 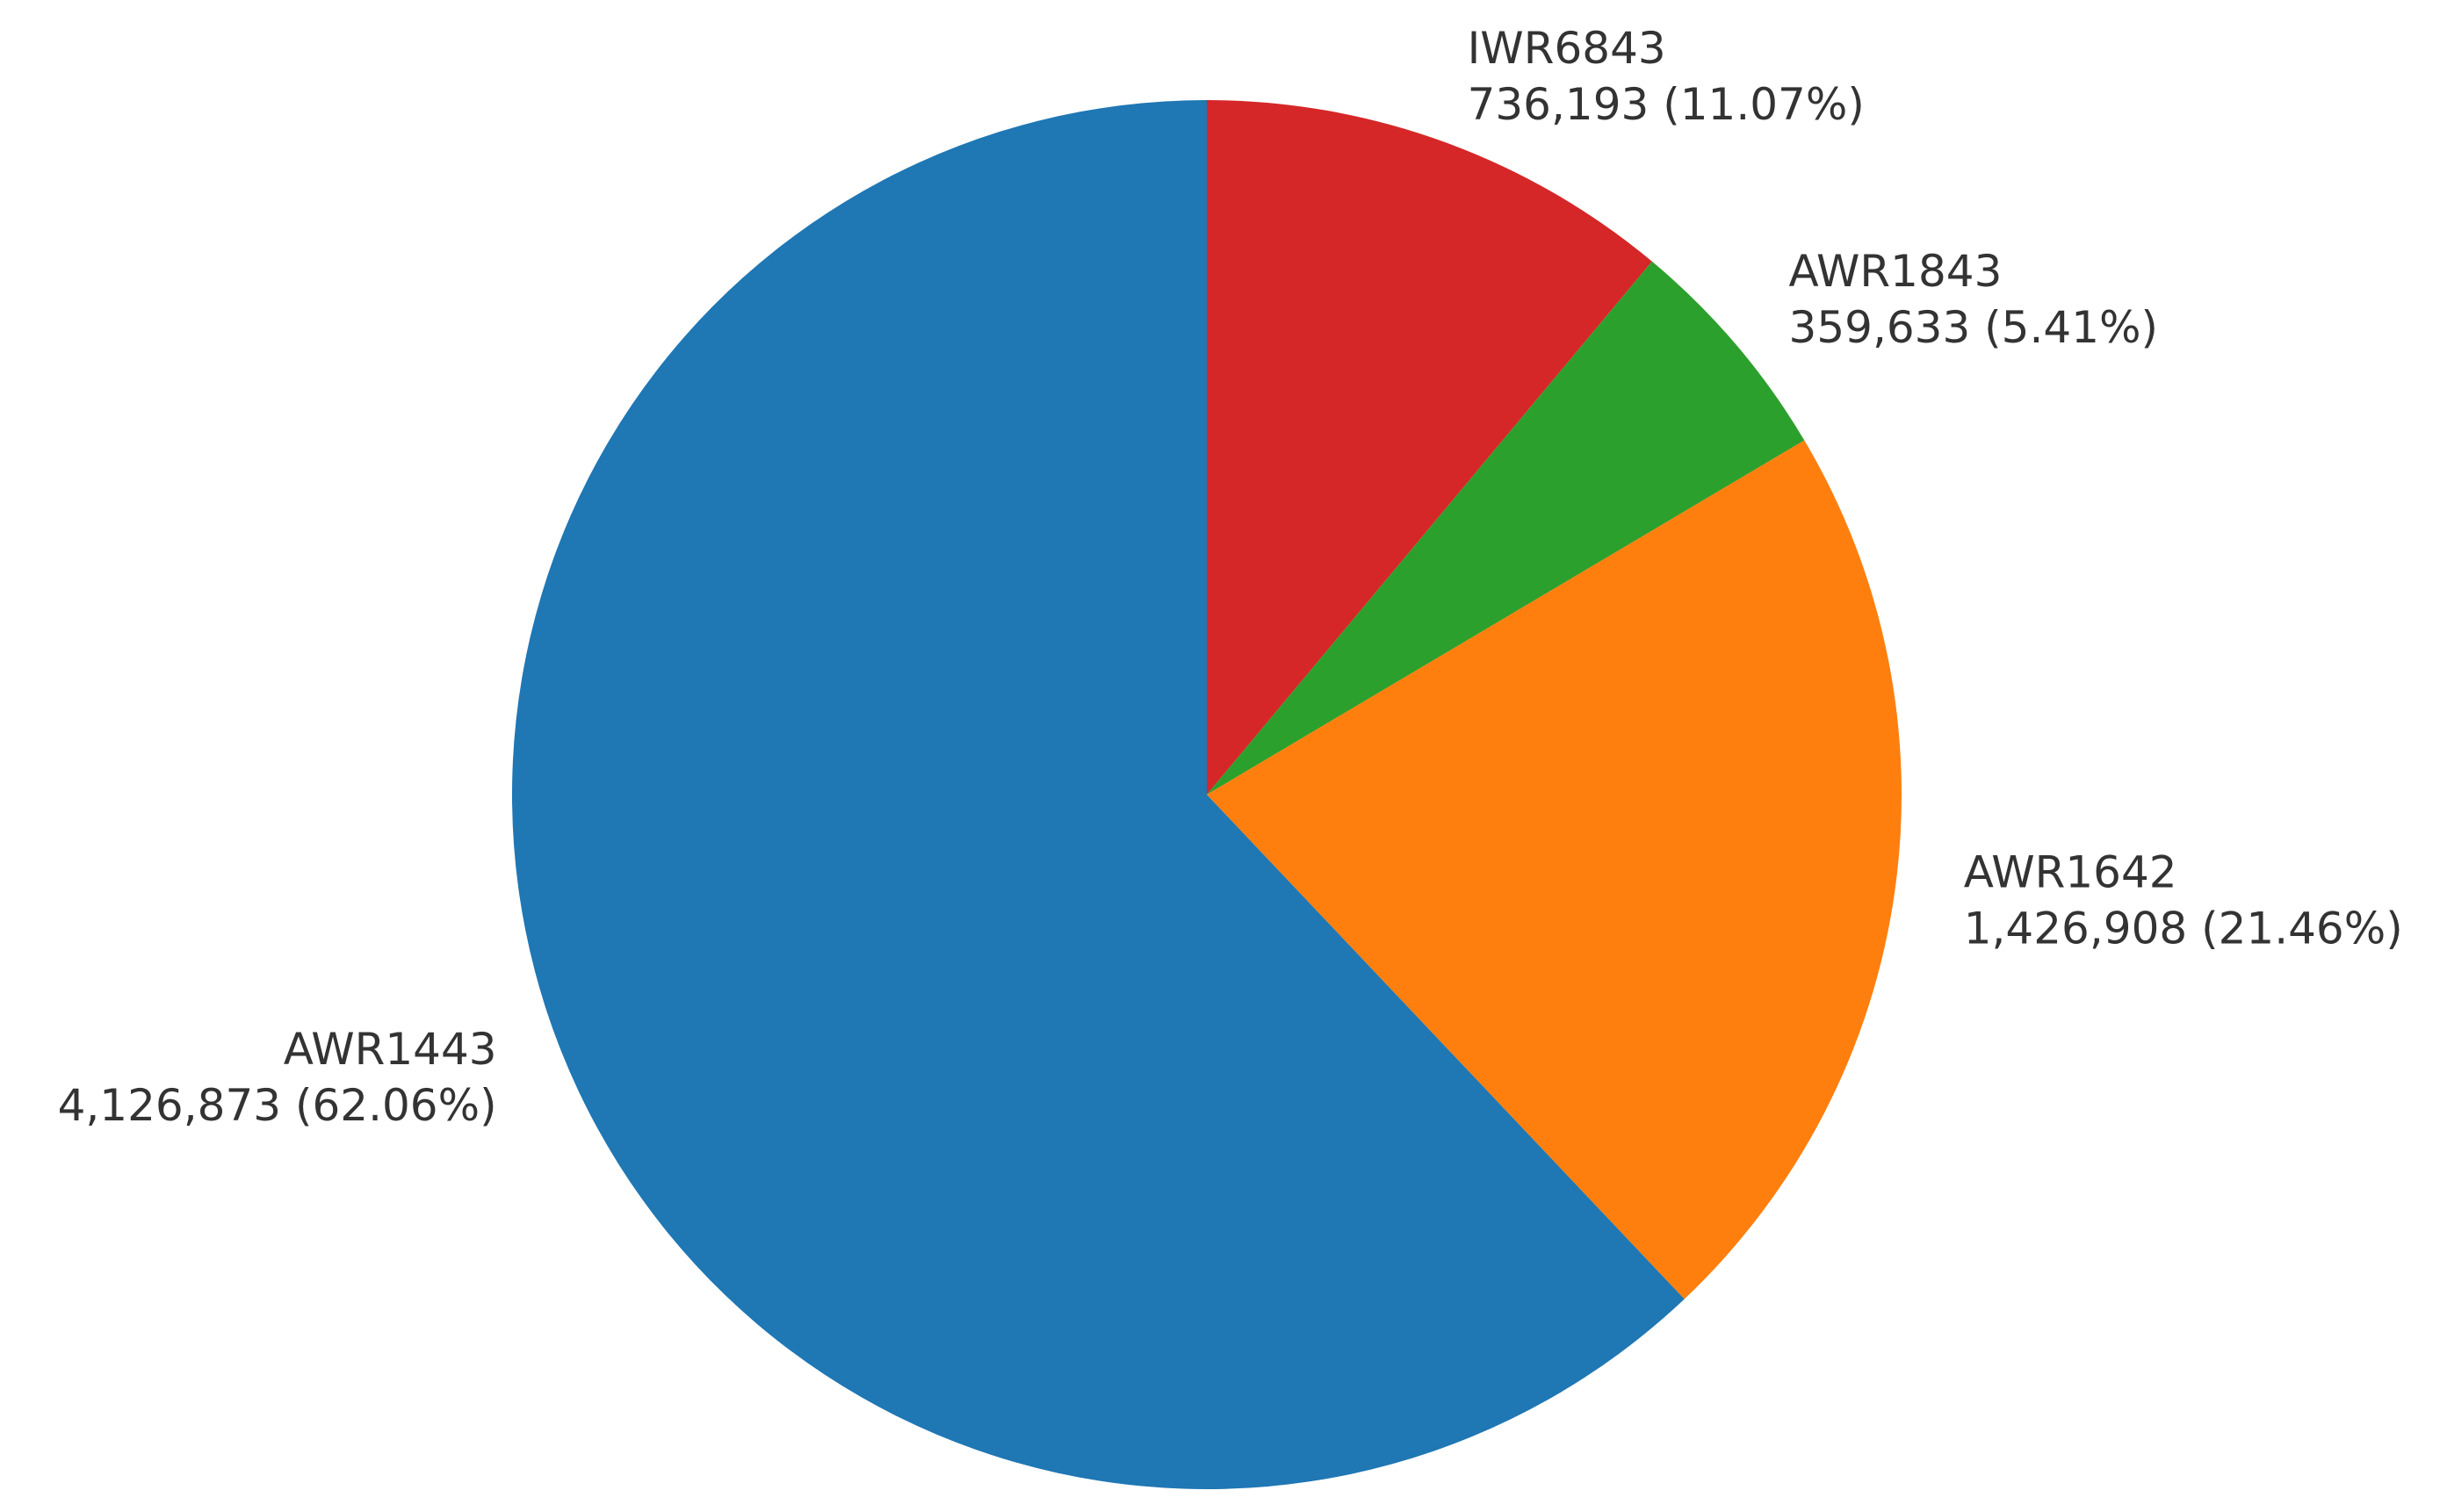 What do you see at coordinates (1558, 104) in the screenshot?
I see `pie-label-count: 736,193` at bounding box center [1558, 104].